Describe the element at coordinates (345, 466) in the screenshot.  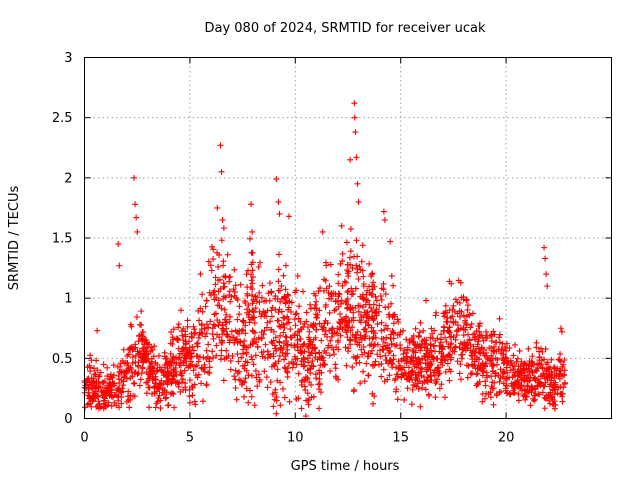
I see `x-axis-label: GPS time / hours` at that location.